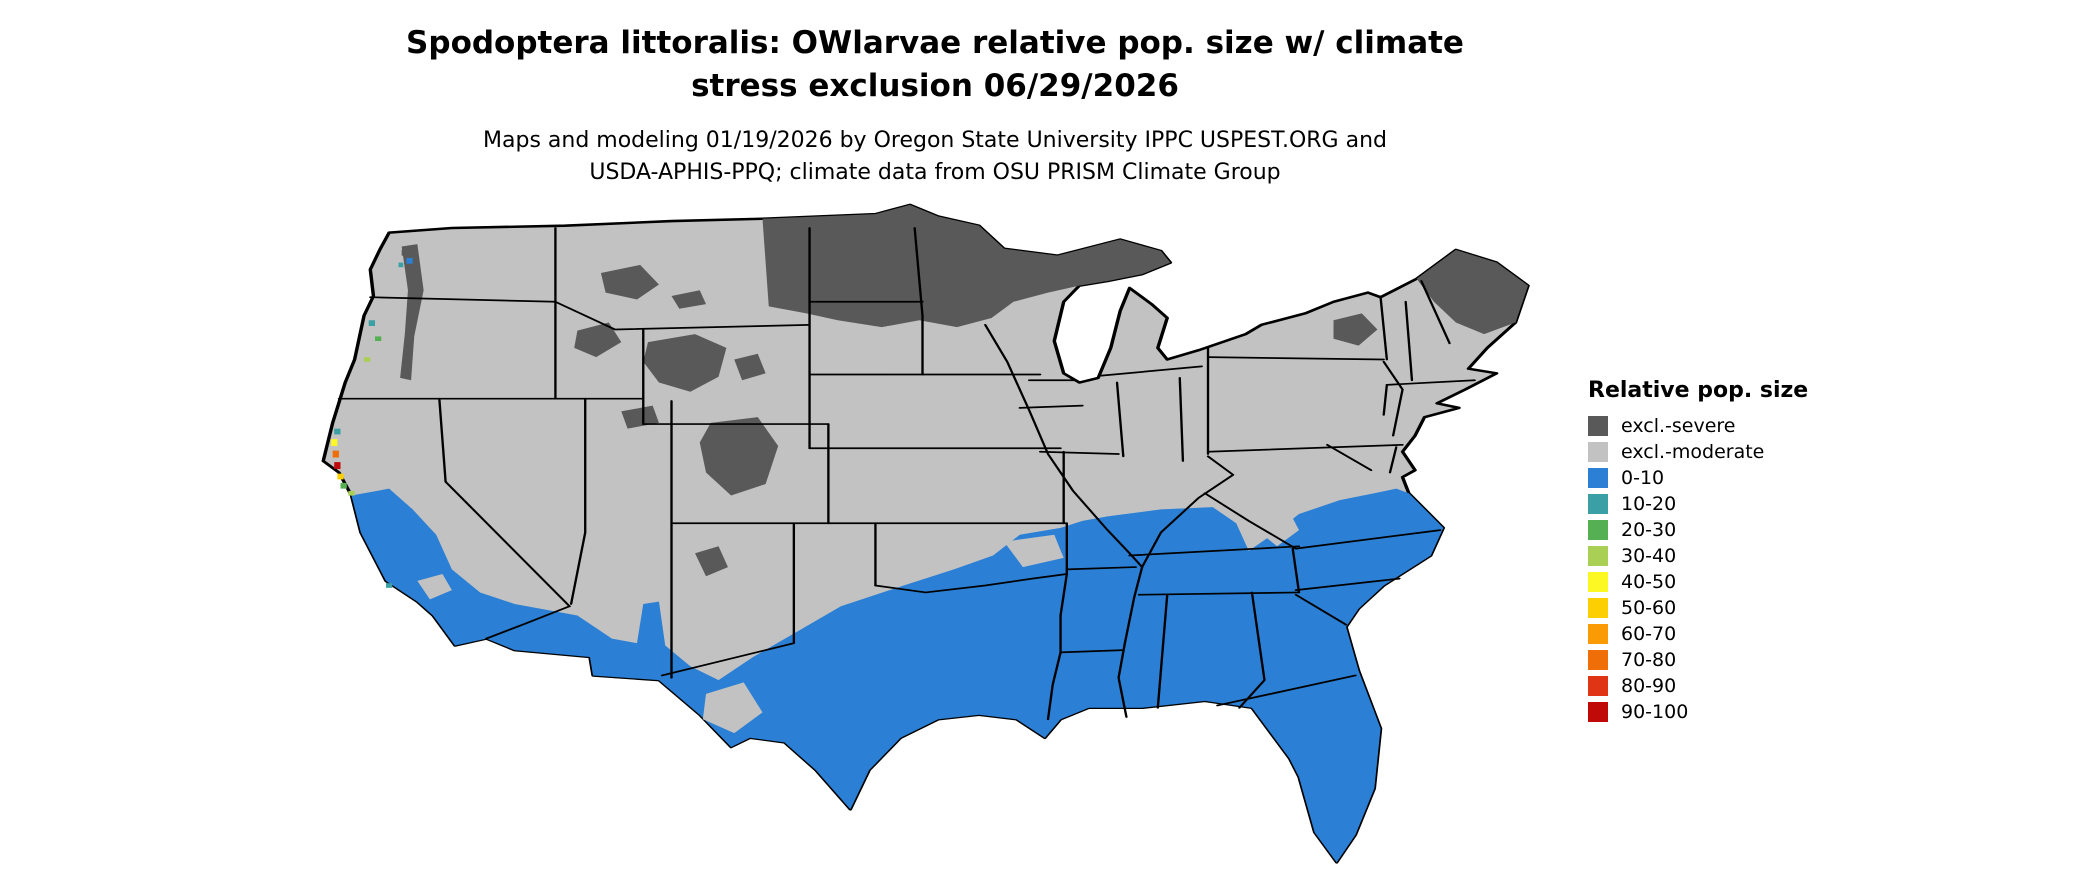 This screenshot has width=2100, height=892. What do you see at coordinates (935, 86) in the screenshot?
I see `title-line-2: stress exclusion 06/29/2026` at bounding box center [935, 86].